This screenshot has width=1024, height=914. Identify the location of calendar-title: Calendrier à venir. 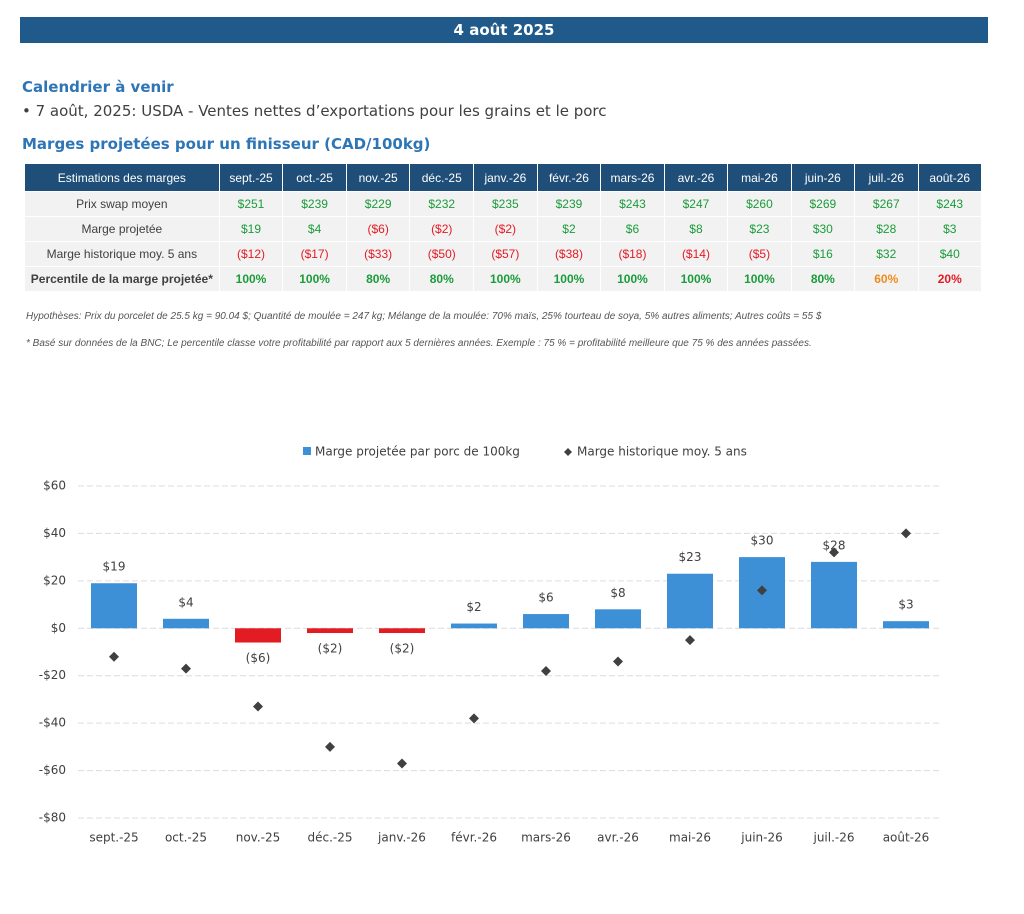
(98, 87).